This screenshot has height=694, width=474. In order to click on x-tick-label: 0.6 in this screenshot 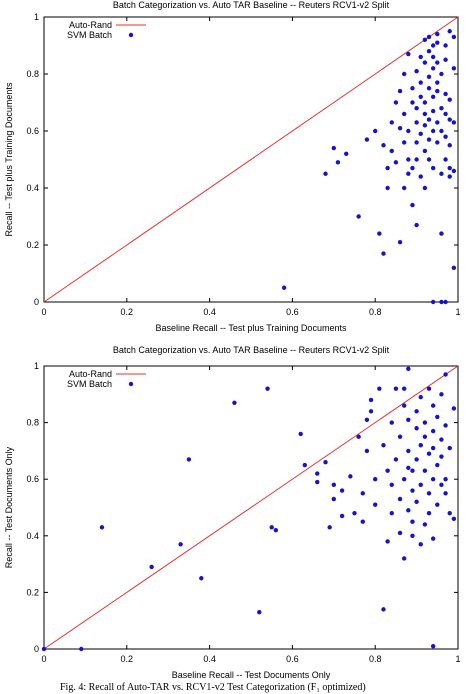, I will do `click(292, 312)`.